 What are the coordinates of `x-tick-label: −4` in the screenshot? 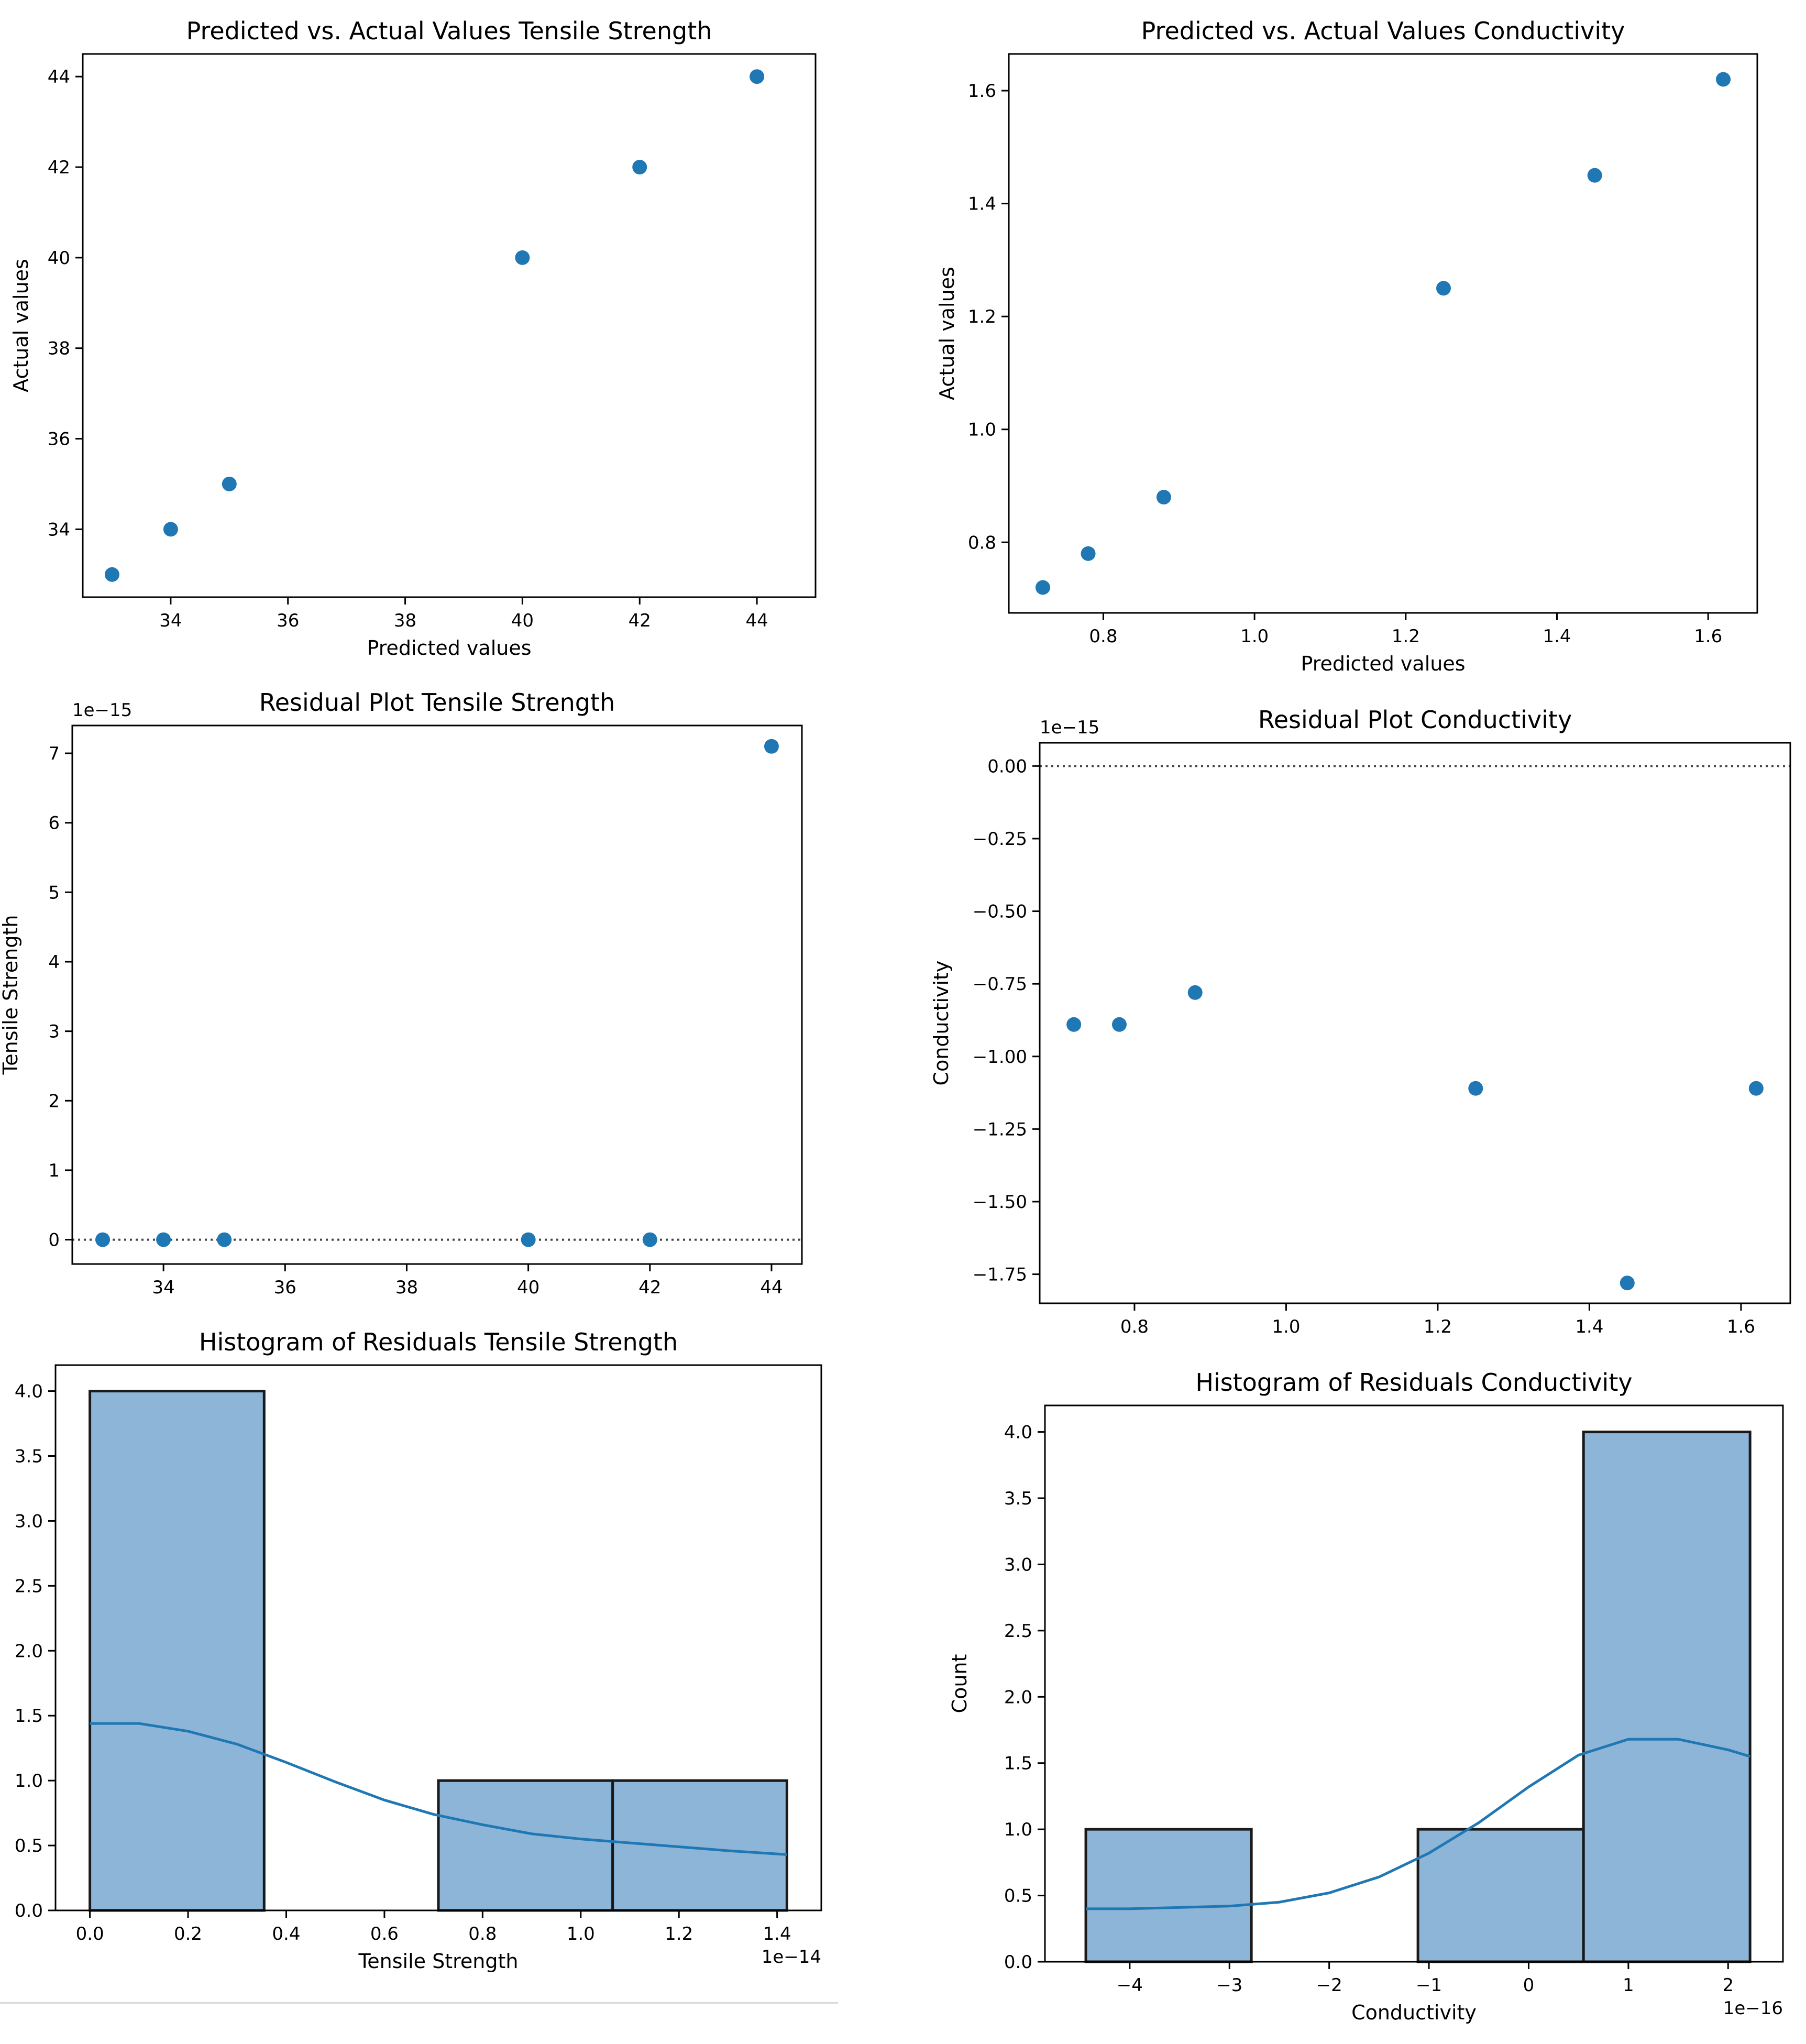 It's located at (1130, 1985).